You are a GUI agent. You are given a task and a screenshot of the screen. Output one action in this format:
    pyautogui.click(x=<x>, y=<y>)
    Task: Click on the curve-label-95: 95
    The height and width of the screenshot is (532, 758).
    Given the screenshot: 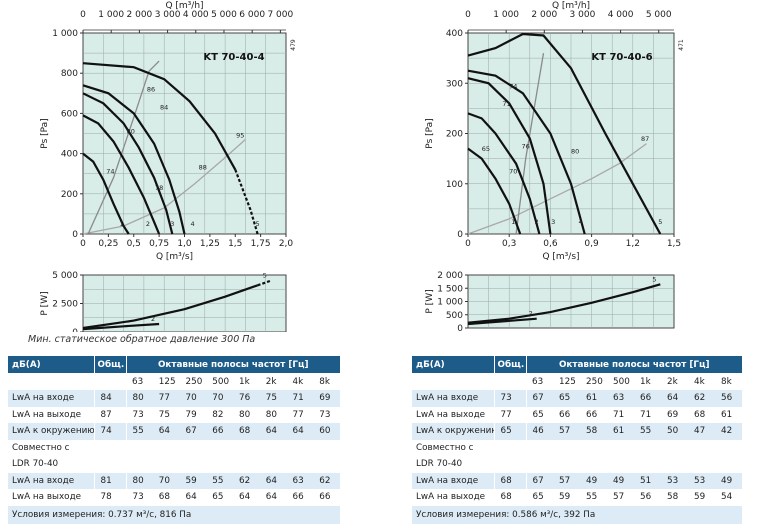 What is the action you would take?
    pyautogui.click(x=240, y=136)
    